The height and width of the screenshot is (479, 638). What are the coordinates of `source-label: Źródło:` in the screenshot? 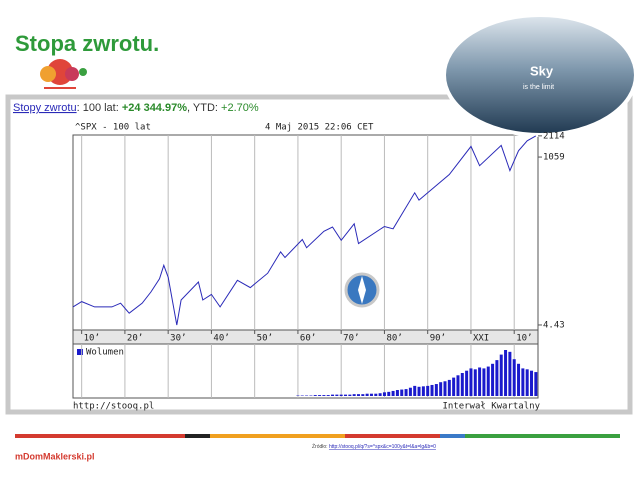 It's located at (320, 446).